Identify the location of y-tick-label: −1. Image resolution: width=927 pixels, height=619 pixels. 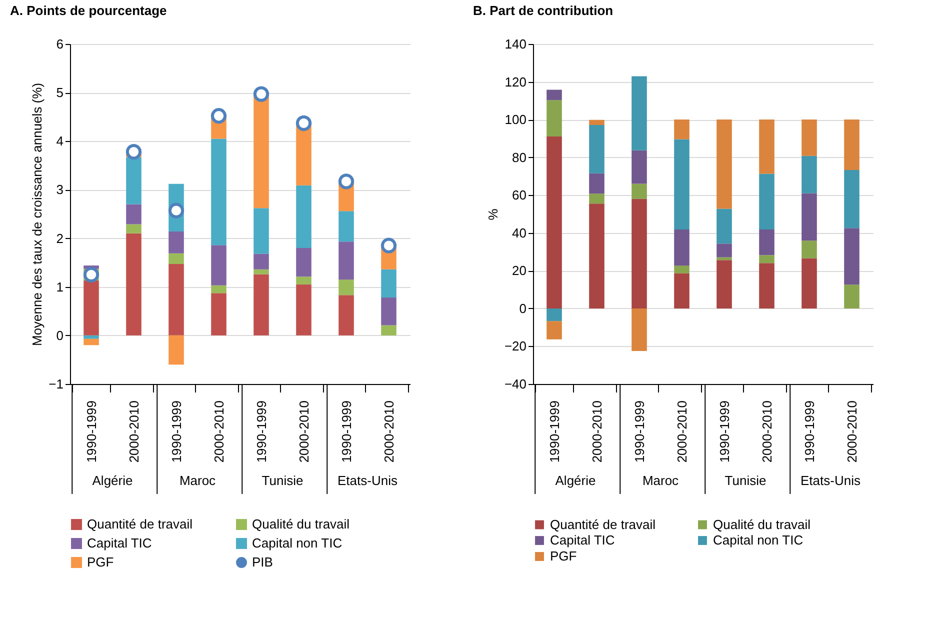
(56, 384).